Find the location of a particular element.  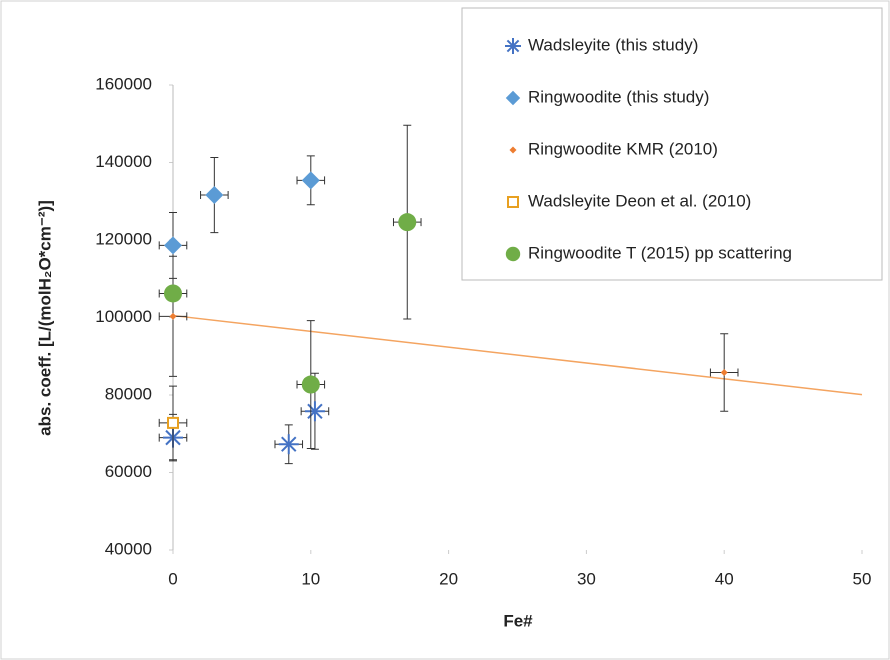

x-axis-label: Fe# is located at coordinates (518, 620).